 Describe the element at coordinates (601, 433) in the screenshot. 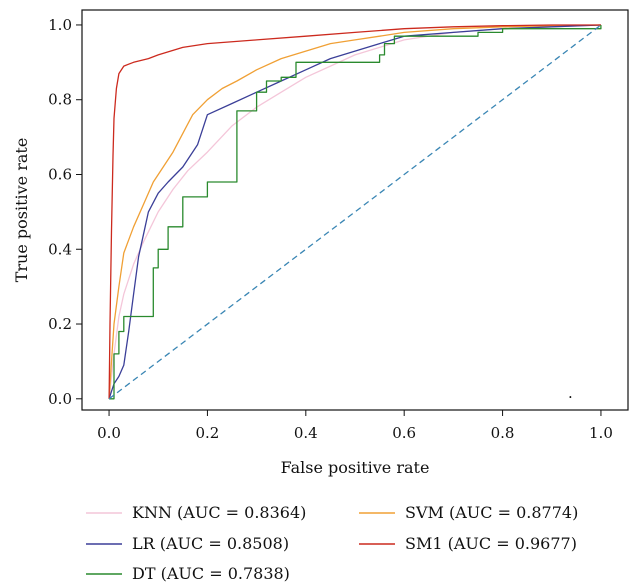

I see `x-tick-label: 1.0` at that location.